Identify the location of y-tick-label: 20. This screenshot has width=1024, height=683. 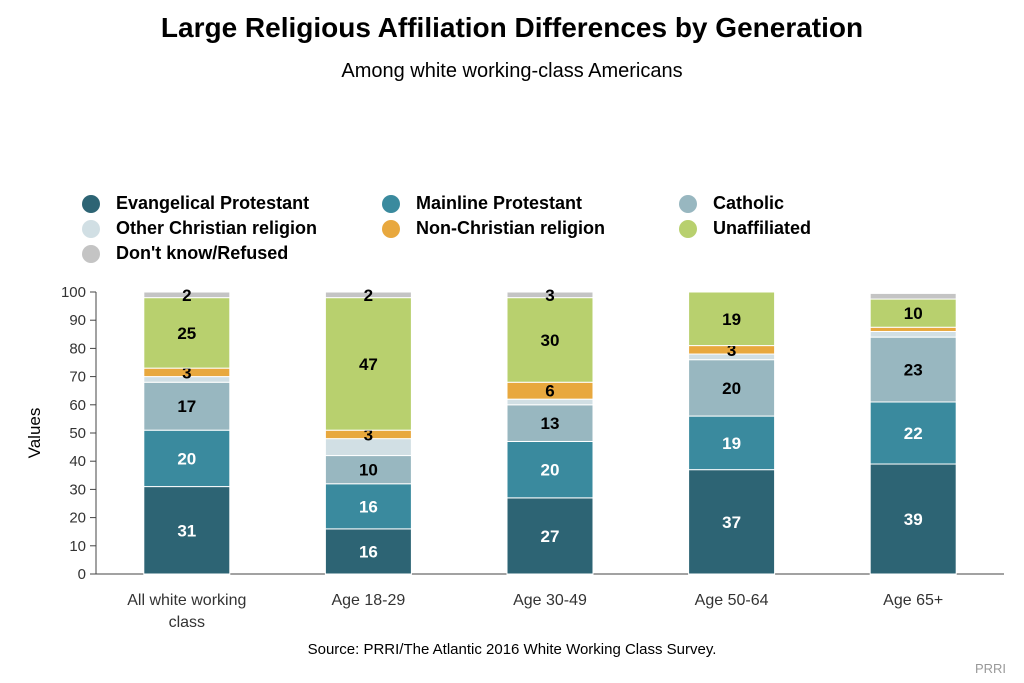
(77, 518).